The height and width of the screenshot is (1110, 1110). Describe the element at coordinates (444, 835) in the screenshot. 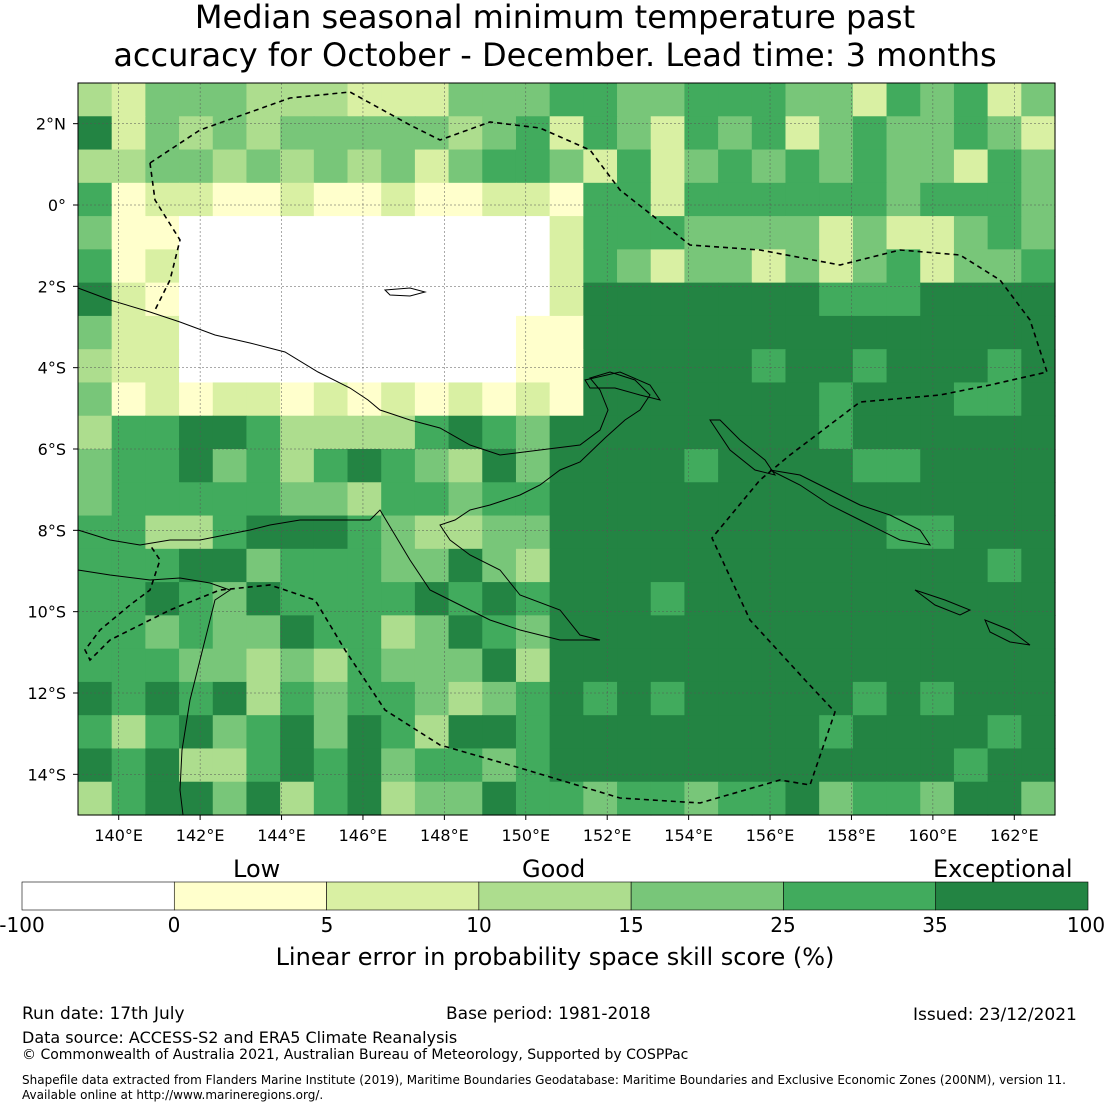

I see `x-tick-label: 148°E` at that location.